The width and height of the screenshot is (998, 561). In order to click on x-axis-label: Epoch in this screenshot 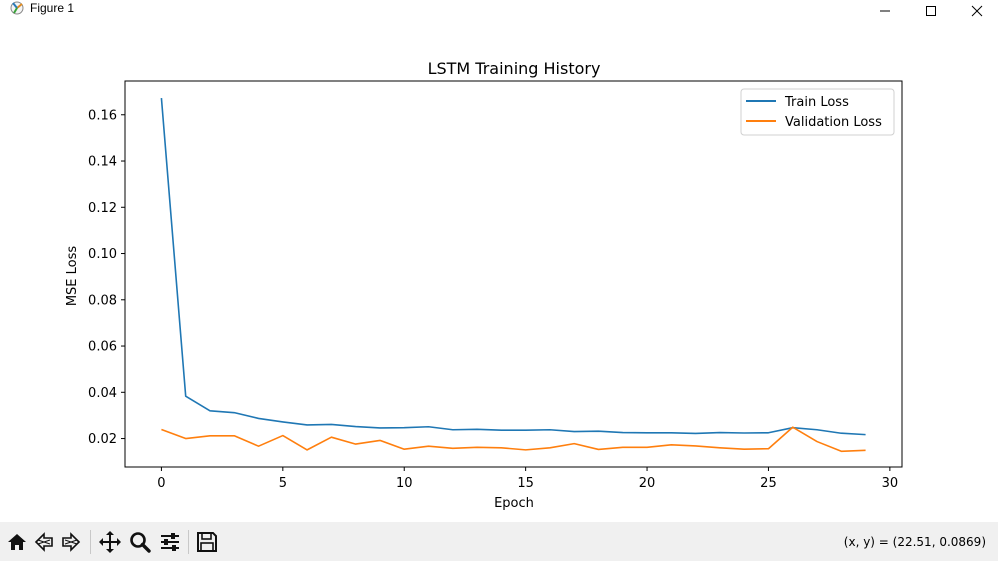, I will do `click(514, 503)`.